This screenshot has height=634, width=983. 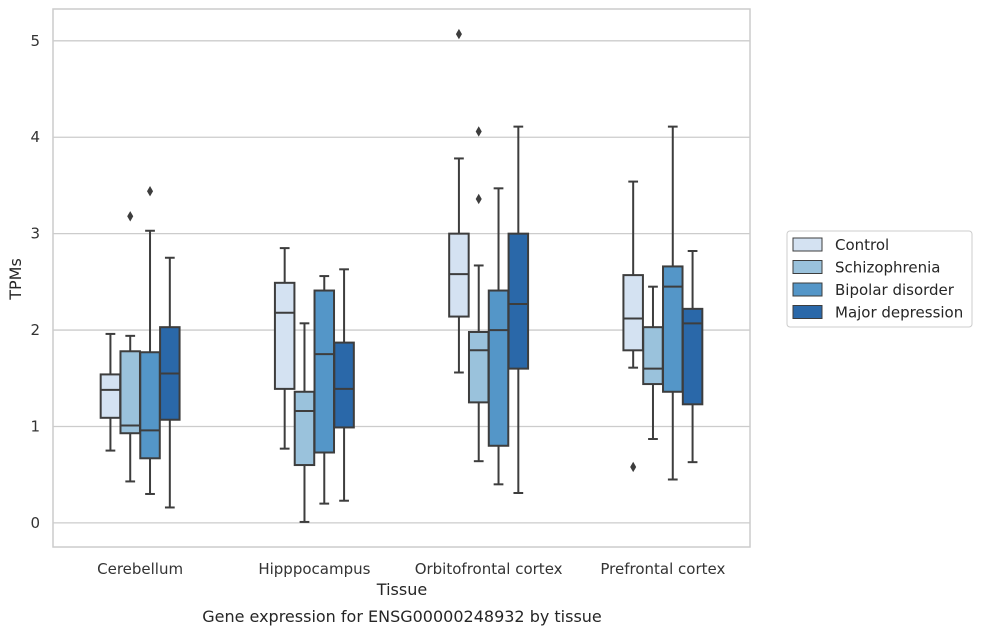 What do you see at coordinates (662, 569) in the screenshot?
I see `x-tick-label: Prefrontal cortex` at bounding box center [662, 569].